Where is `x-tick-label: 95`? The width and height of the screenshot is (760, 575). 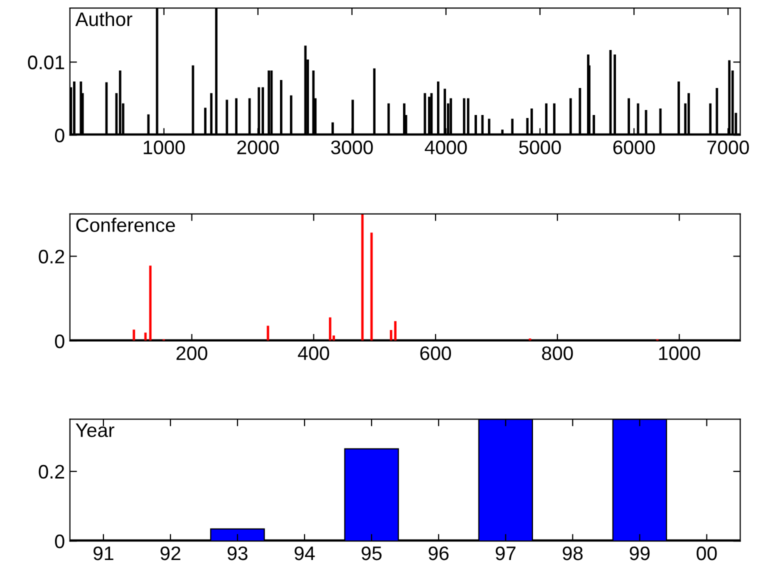 x-tick-label: 95 is located at coordinates (372, 553).